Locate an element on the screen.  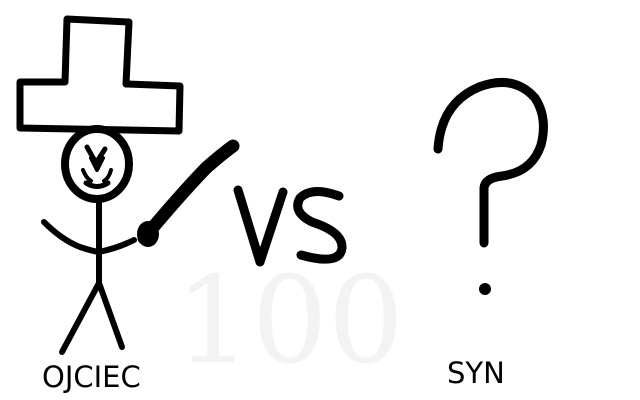
question-mark-icon is located at coordinates (490, 186).